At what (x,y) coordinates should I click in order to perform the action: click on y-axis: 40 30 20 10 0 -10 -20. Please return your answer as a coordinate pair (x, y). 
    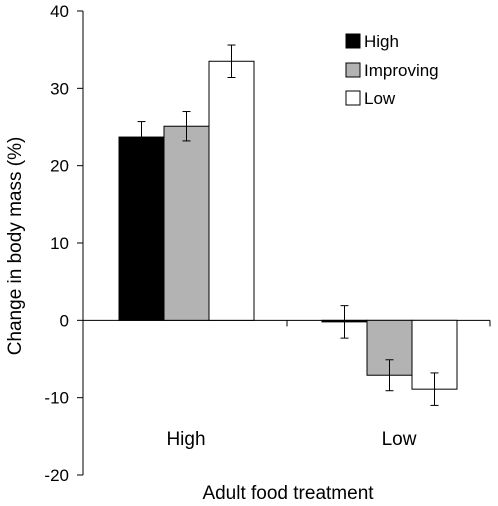
    Looking at the image, I should click on (64, 243).